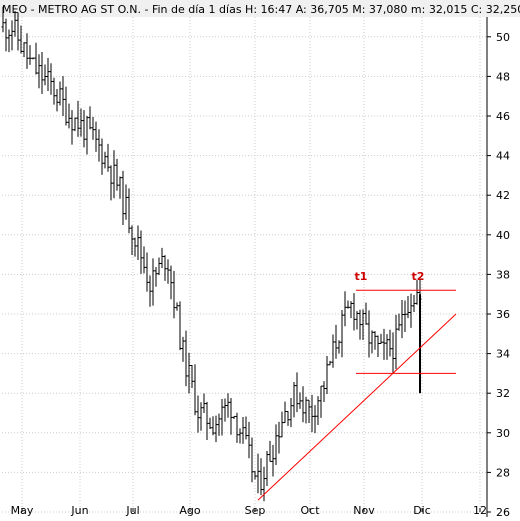 The image size is (520, 521). What do you see at coordinates (390, 276) in the screenshot?
I see `annotation-labels: t1 t2` at bounding box center [390, 276].